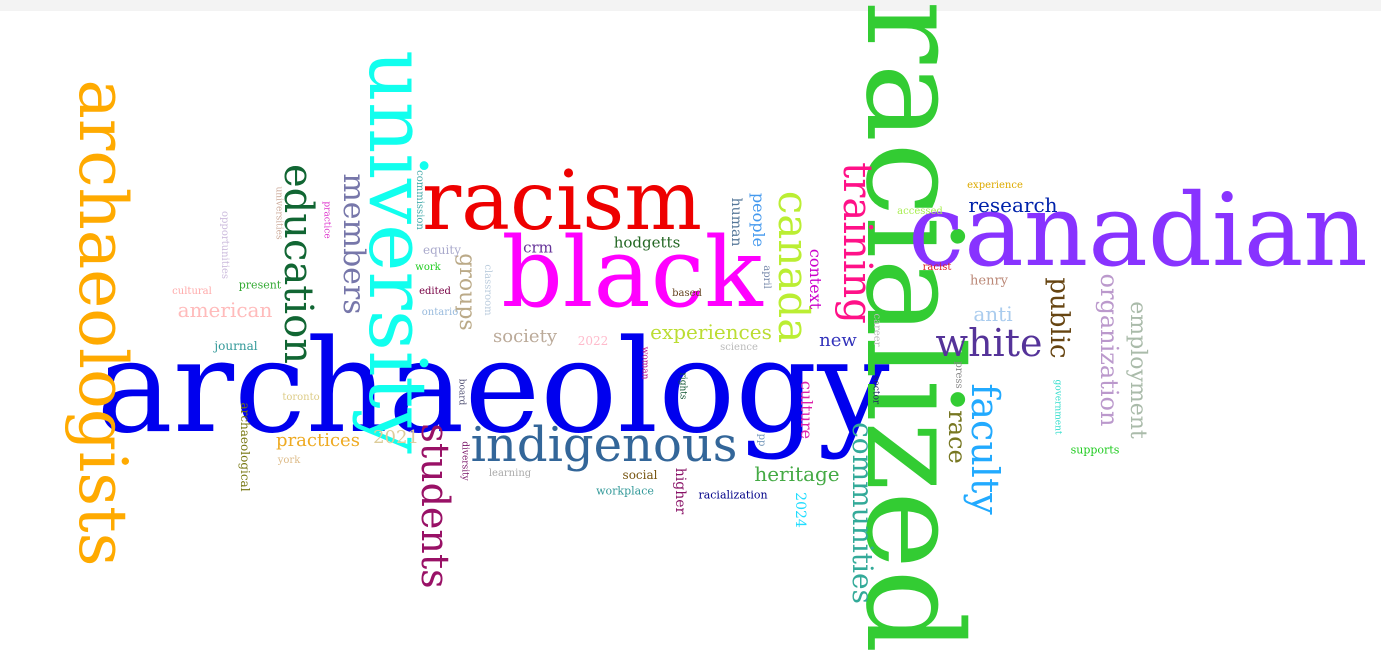 Image resolution: width=1381 pixels, height=651 pixels. What do you see at coordinates (993, 314) in the screenshot?
I see `word-anti: anti` at bounding box center [993, 314].